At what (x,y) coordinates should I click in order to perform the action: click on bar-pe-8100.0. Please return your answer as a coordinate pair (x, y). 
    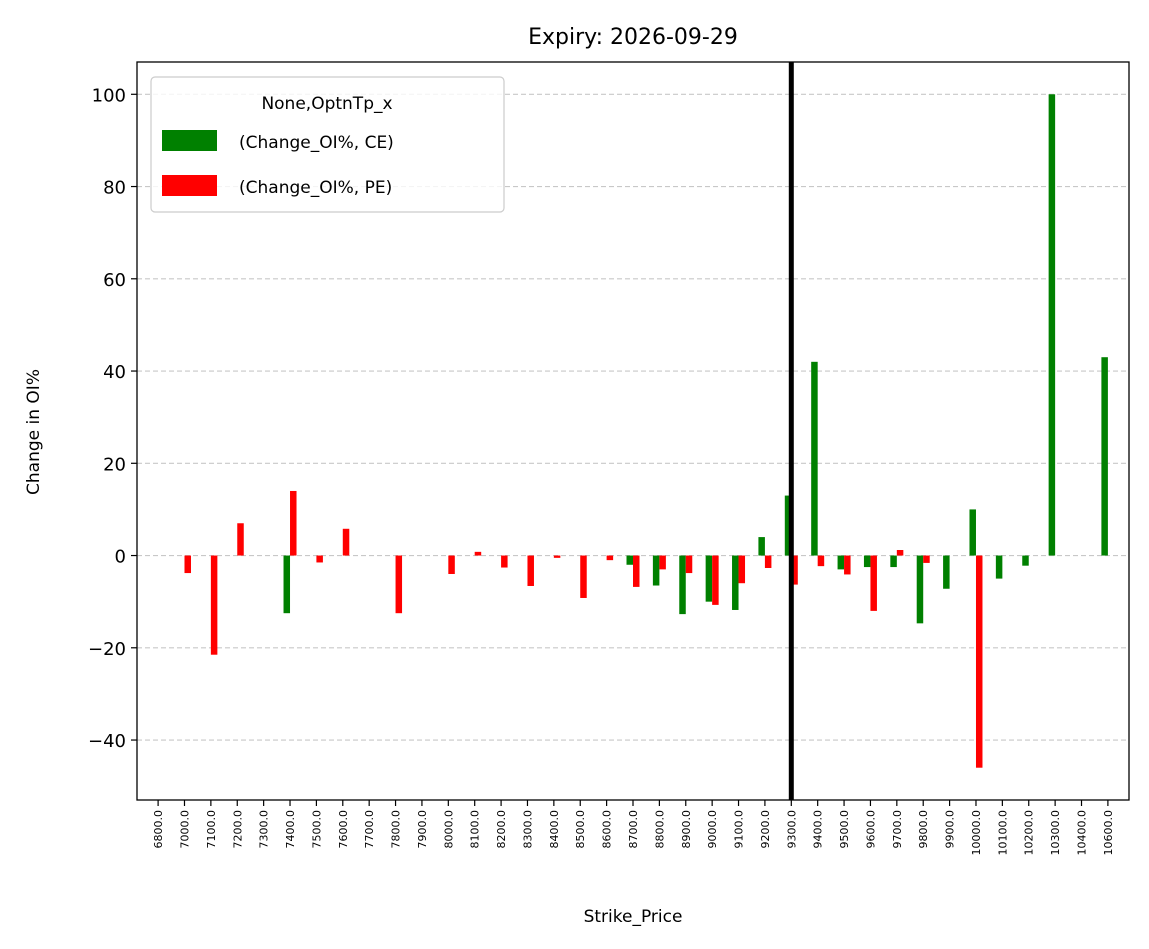
    Looking at the image, I should click on (478, 553).